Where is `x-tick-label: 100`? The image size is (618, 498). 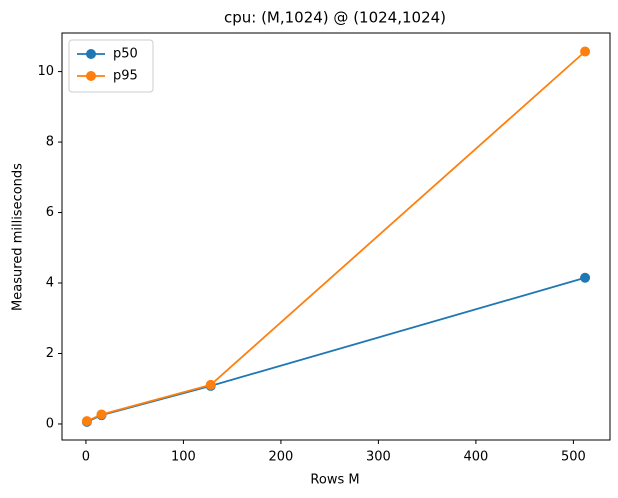
x-tick-label: 100 is located at coordinates (183, 457).